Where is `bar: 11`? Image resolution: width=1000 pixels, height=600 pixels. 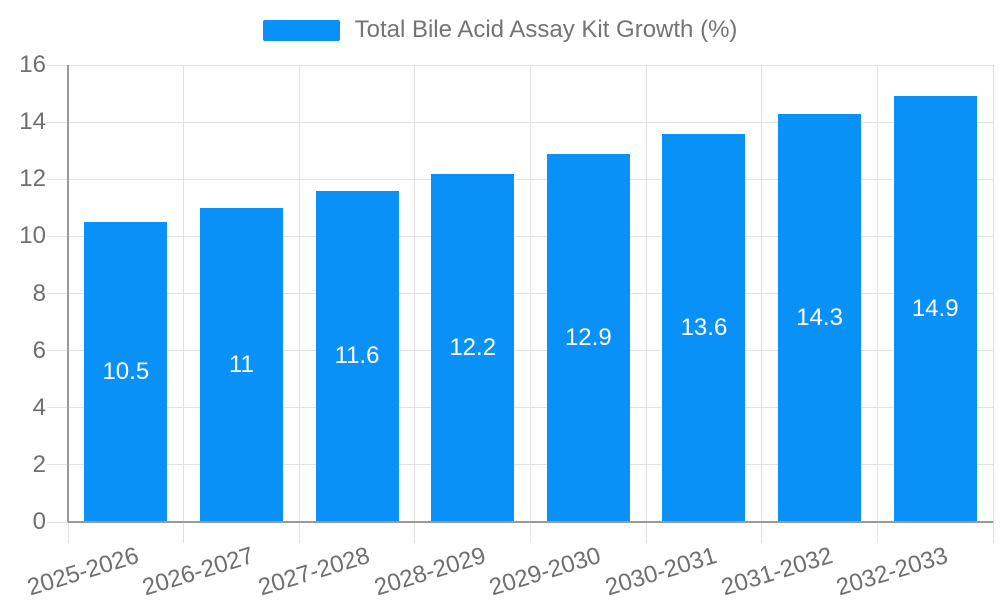
bar: 11 is located at coordinates (241, 364).